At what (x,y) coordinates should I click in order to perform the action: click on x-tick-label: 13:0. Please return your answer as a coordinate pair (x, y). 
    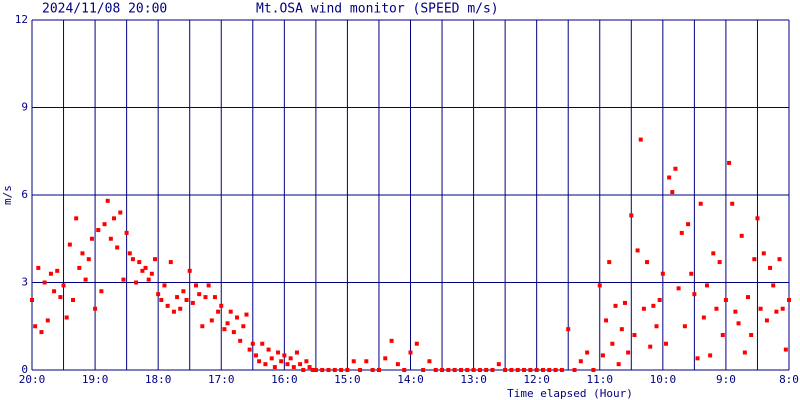
    Looking at the image, I should click on (473, 379).